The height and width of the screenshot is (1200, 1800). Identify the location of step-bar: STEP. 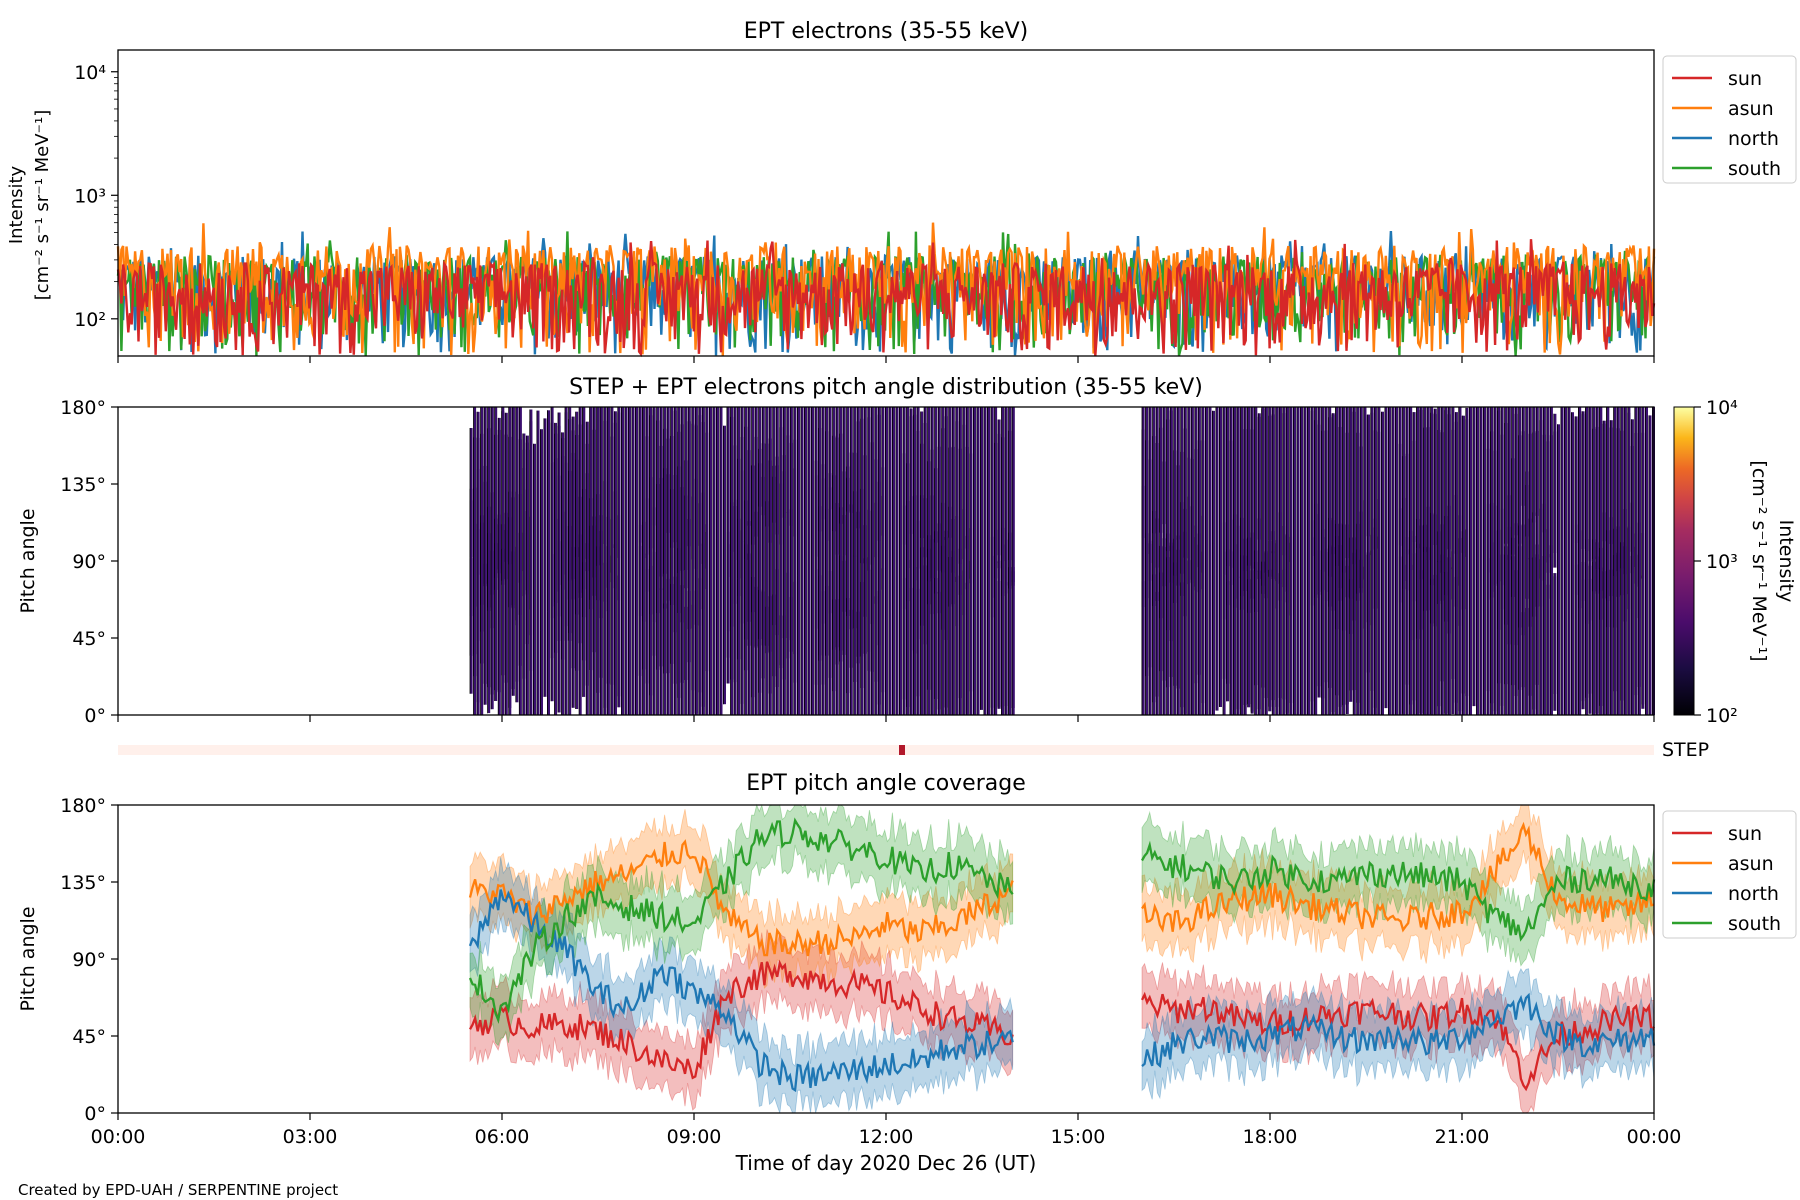
(913, 750).